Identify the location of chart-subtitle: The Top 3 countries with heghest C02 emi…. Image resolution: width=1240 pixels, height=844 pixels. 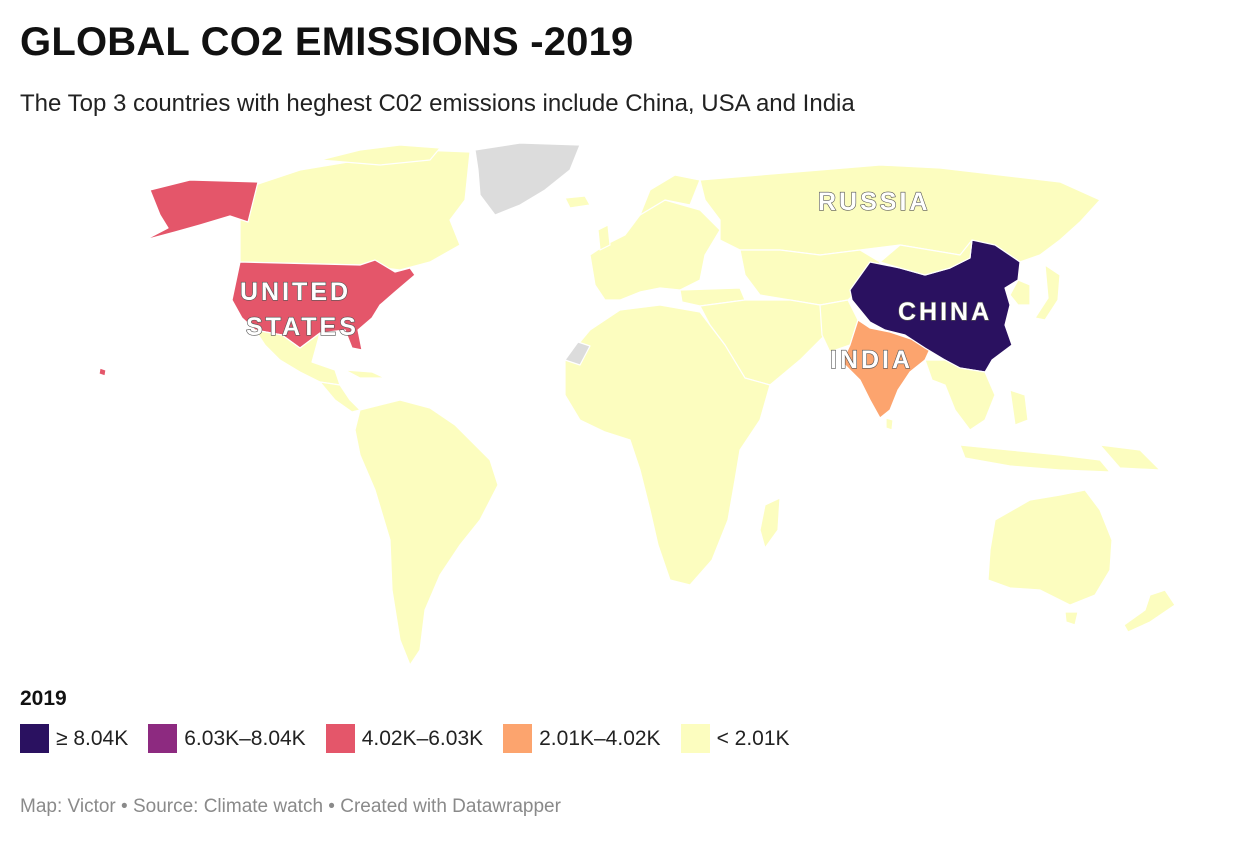
(437, 103).